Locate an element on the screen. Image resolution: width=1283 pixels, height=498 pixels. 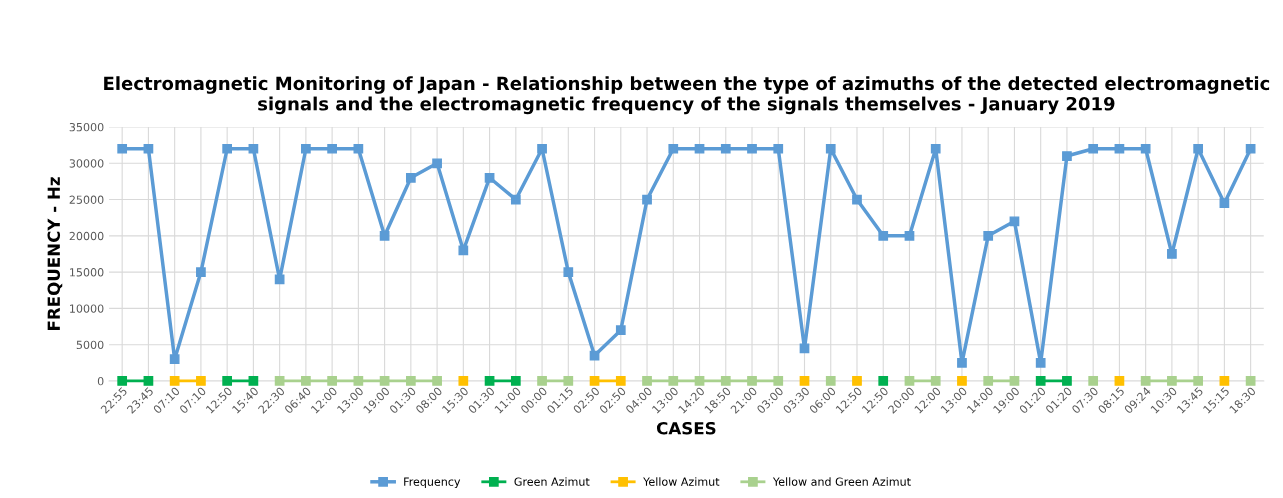
y-tick-label: 5000 is located at coordinates (90, 345).